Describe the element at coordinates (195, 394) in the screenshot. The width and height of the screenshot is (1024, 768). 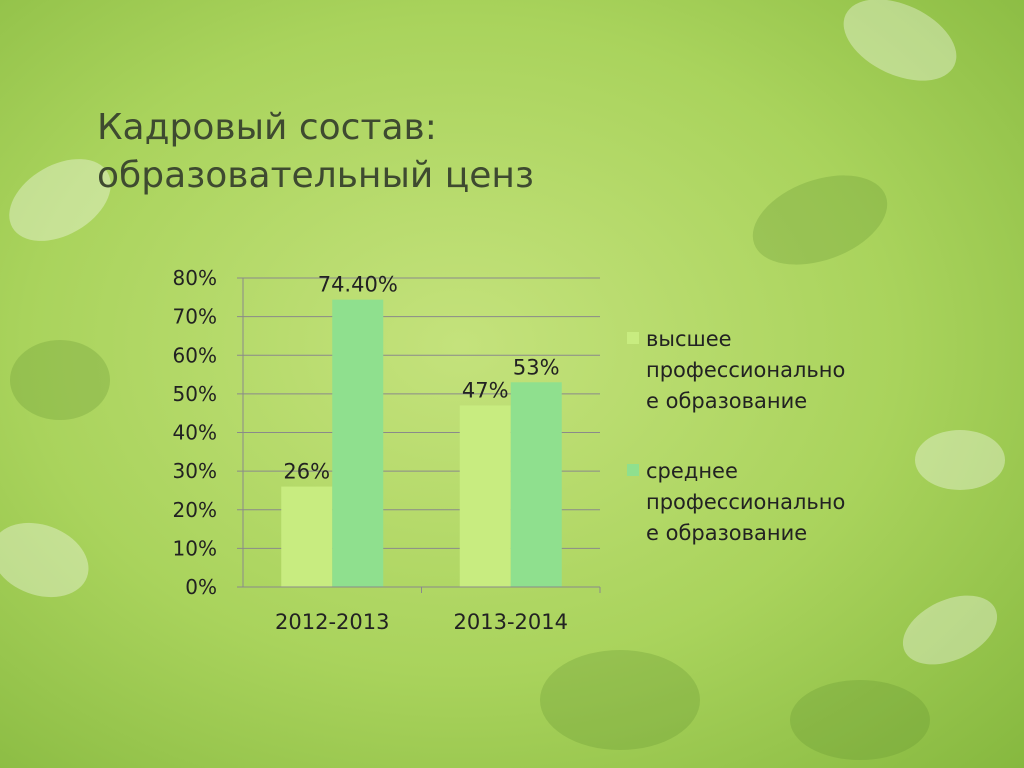
I see `y-tick-label: 50%` at that location.